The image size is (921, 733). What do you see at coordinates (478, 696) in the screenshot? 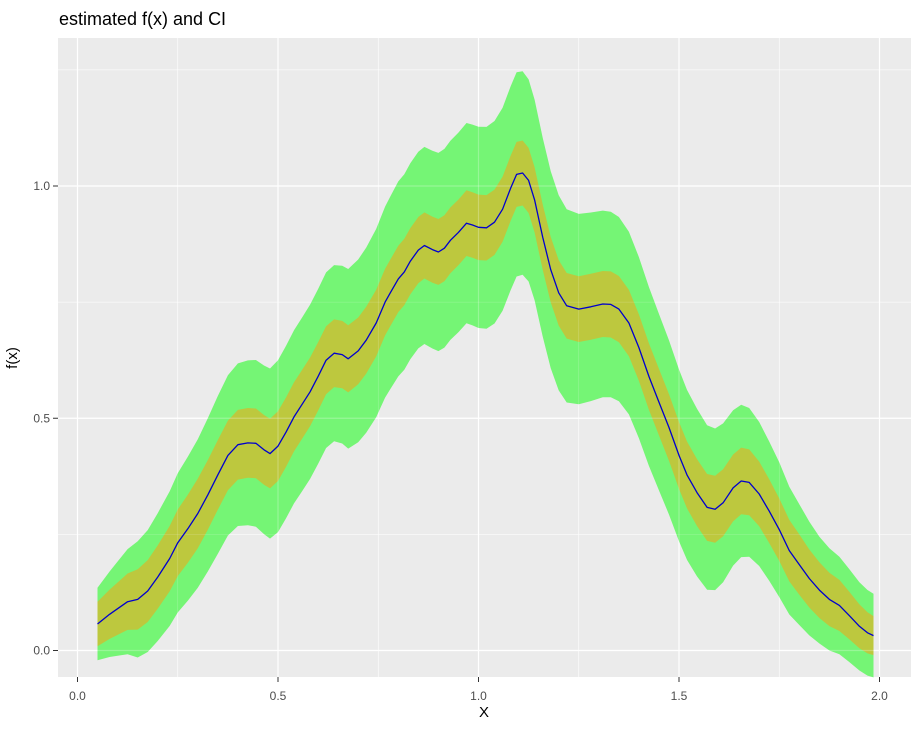
I see `x-tick-label: 1.0` at bounding box center [478, 696].